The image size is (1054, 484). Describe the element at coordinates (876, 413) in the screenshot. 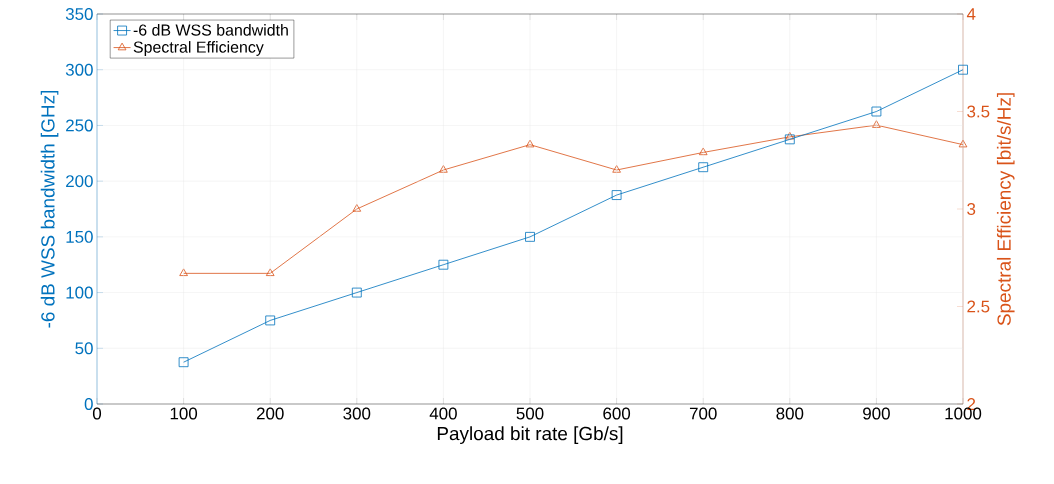

I see `x-tick-label: 900` at that location.